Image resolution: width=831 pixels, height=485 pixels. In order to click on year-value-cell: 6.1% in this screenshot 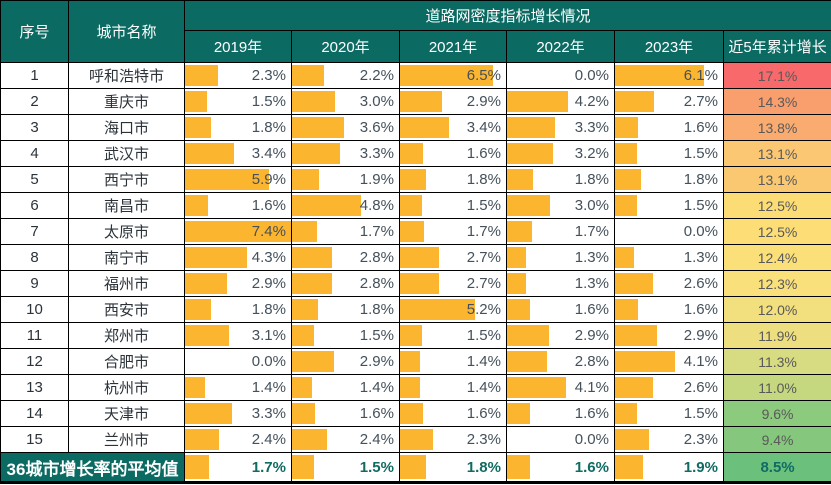, I will do `click(669, 75)`.